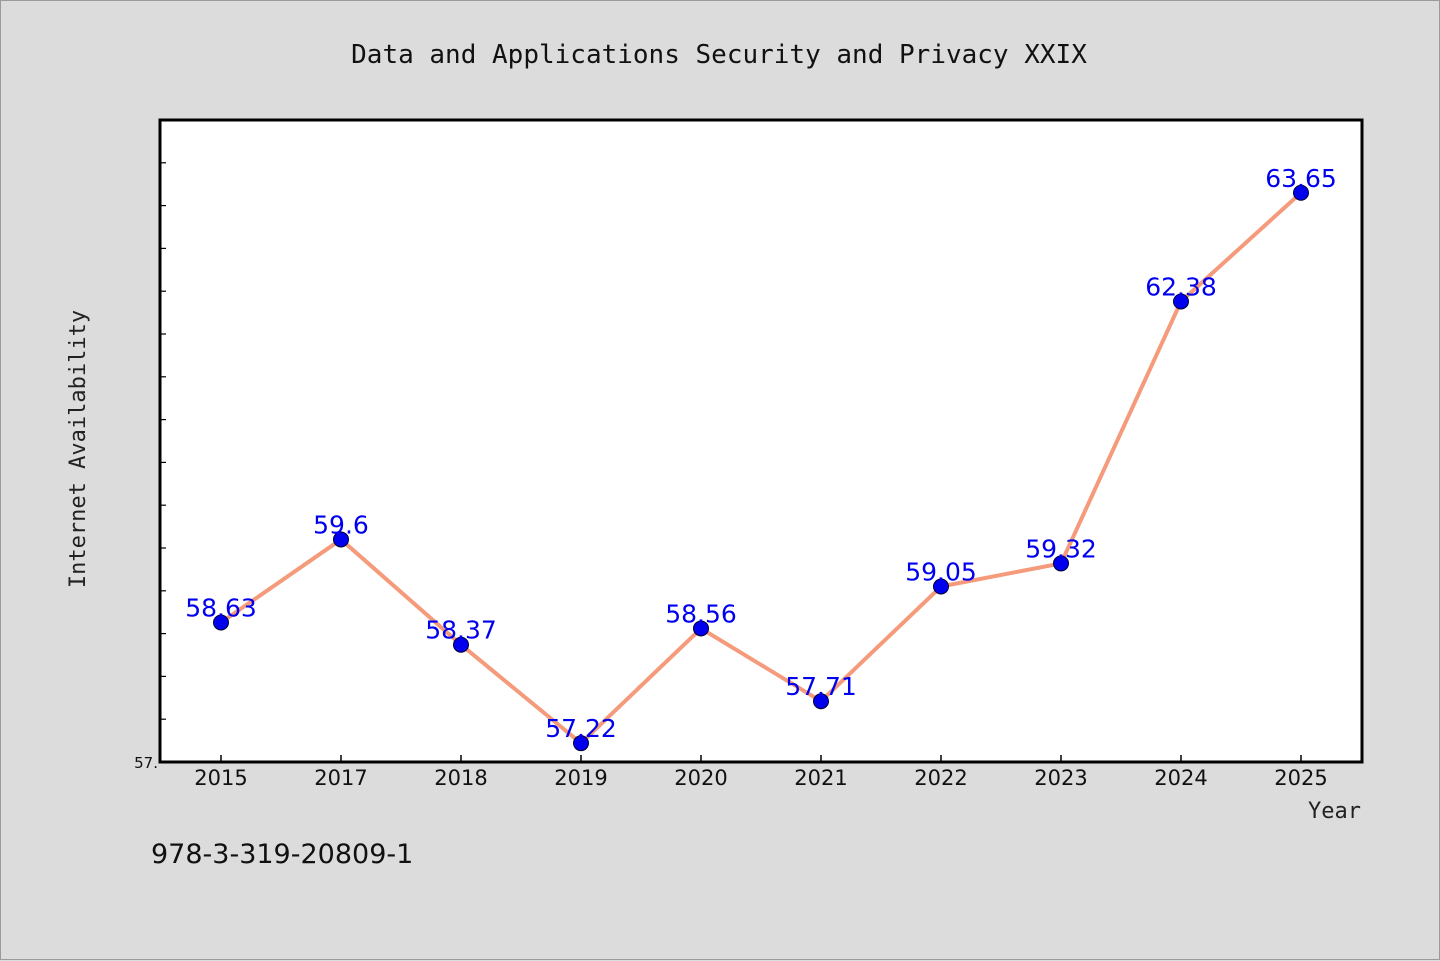  Describe the element at coordinates (761, 758) in the screenshot. I see `x-axis-ticks` at that location.